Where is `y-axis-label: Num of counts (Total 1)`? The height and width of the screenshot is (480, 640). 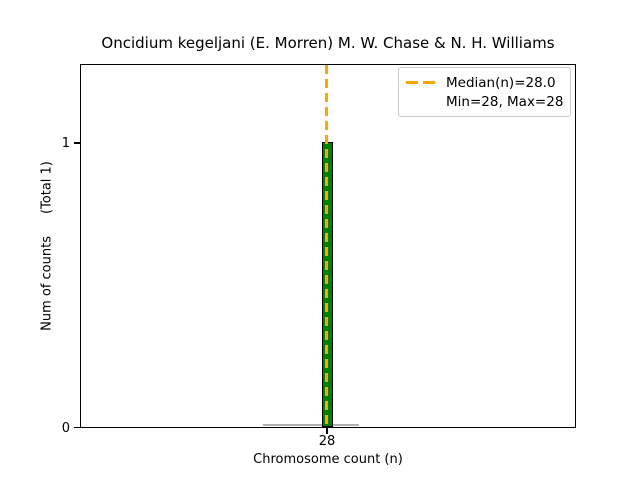
y-axis-label: Num of counts (Total 1) is located at coordinates (47, 246).